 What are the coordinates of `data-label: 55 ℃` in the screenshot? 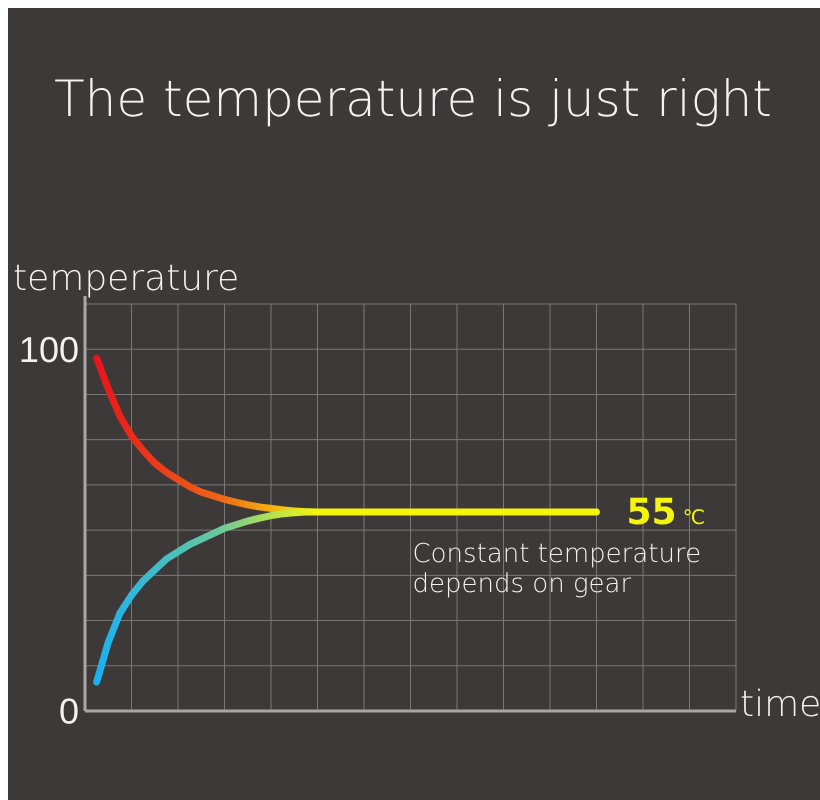 It's located at (666, 513).